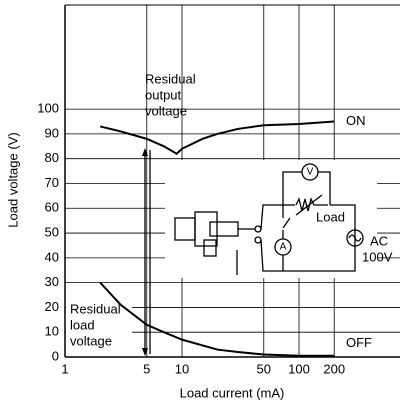 This screenshot has height=407, width=400. What do you see at coordinates (52, 331) in the screenshot?
I see `y-tick-label: 10` at bounding box center [52, 331].